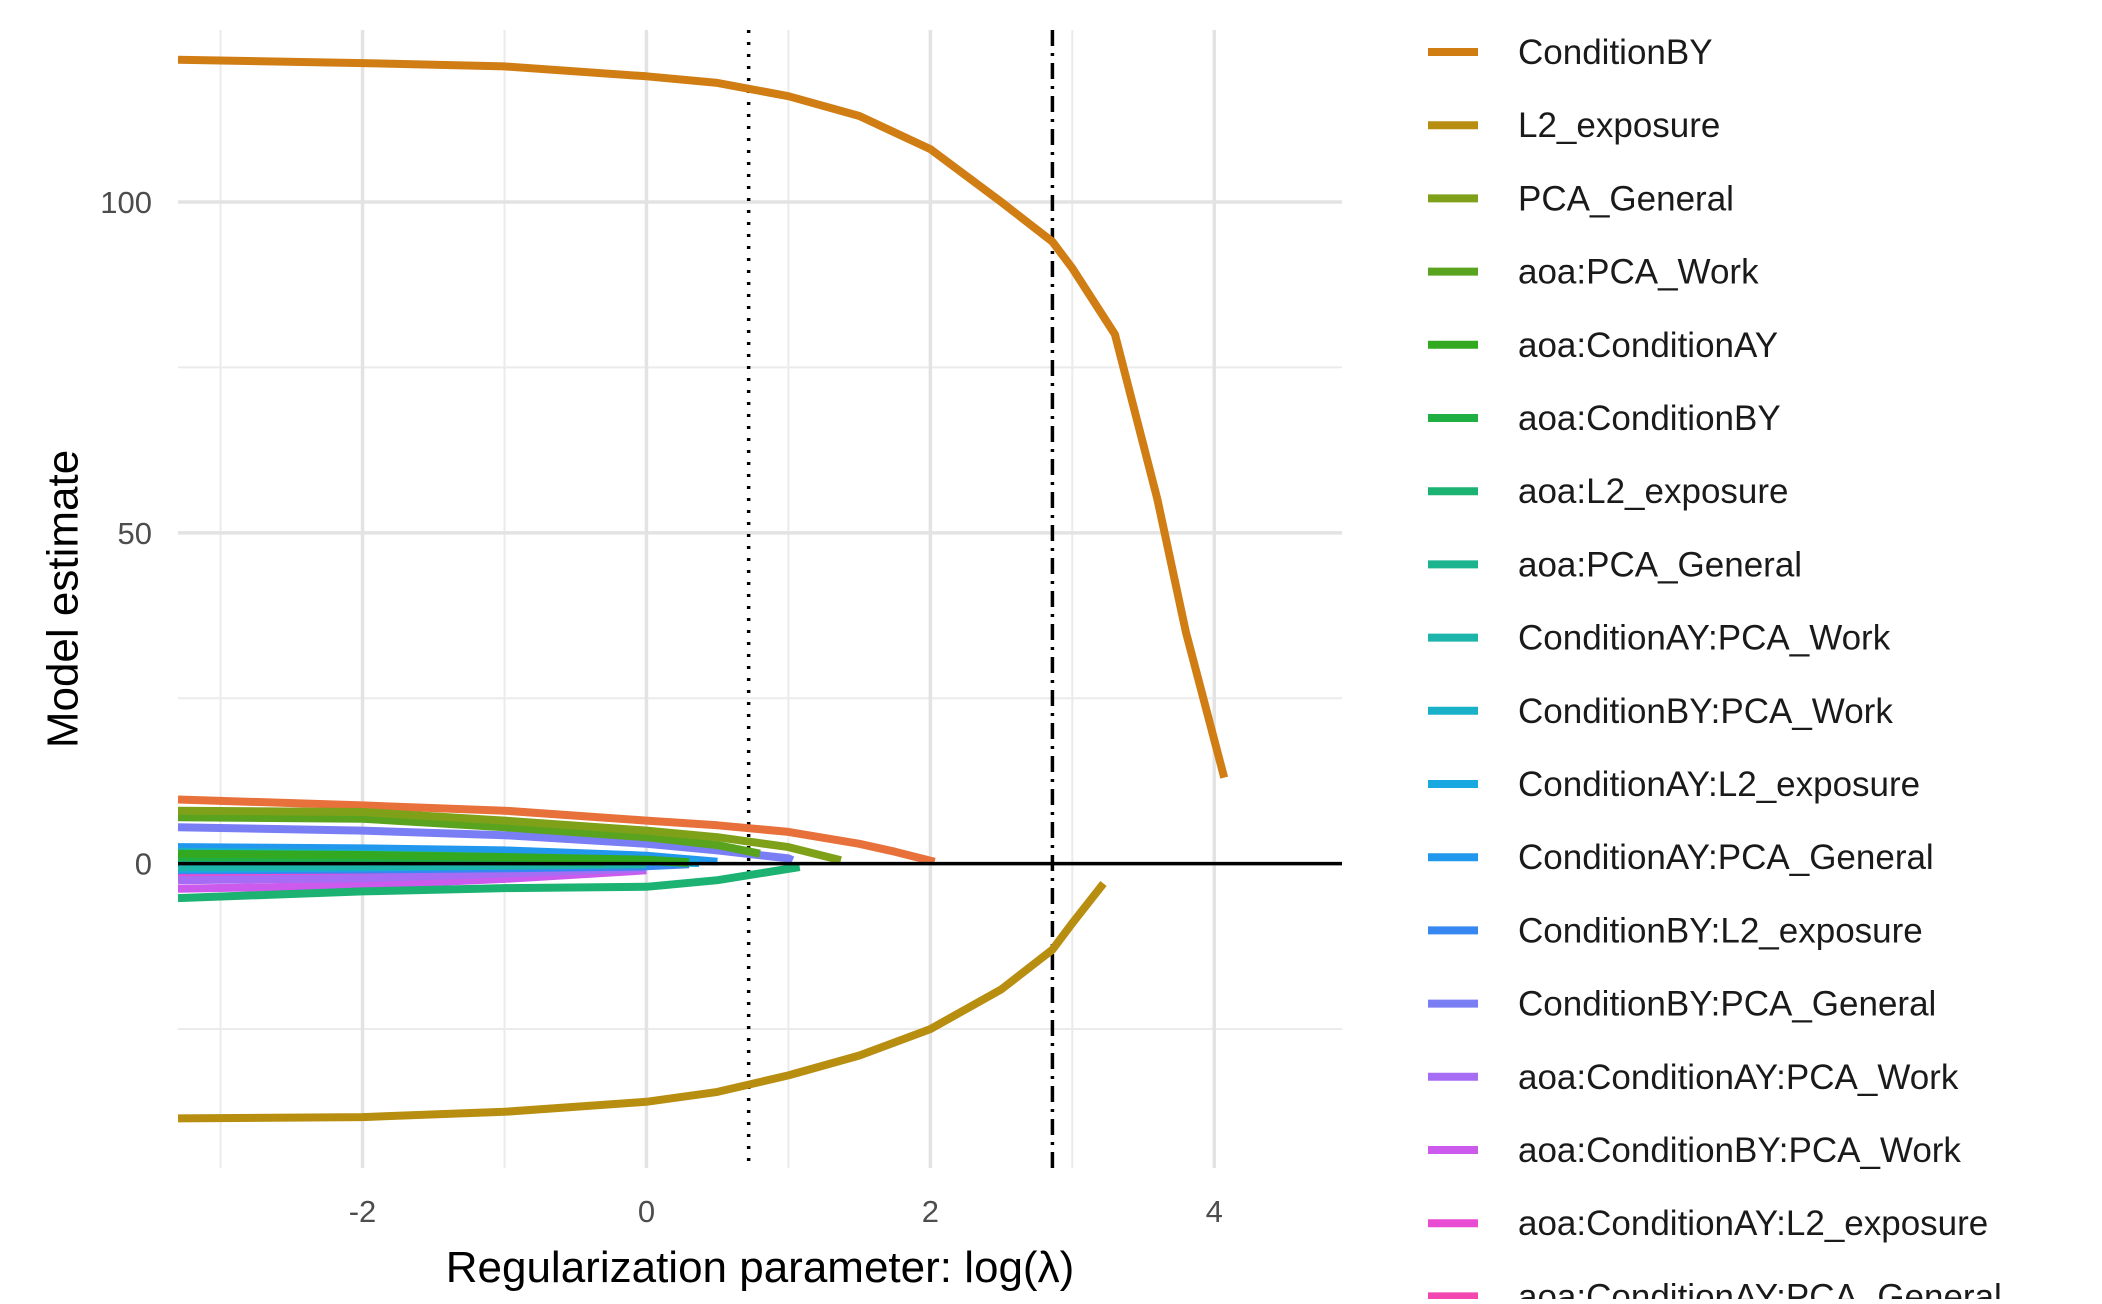 This screenshot has width=2102, height=1304. What do you see at coordinates (143, 864) in the screenshot?
I see `y-tick-label: 0` at bounding box center [143, 864].